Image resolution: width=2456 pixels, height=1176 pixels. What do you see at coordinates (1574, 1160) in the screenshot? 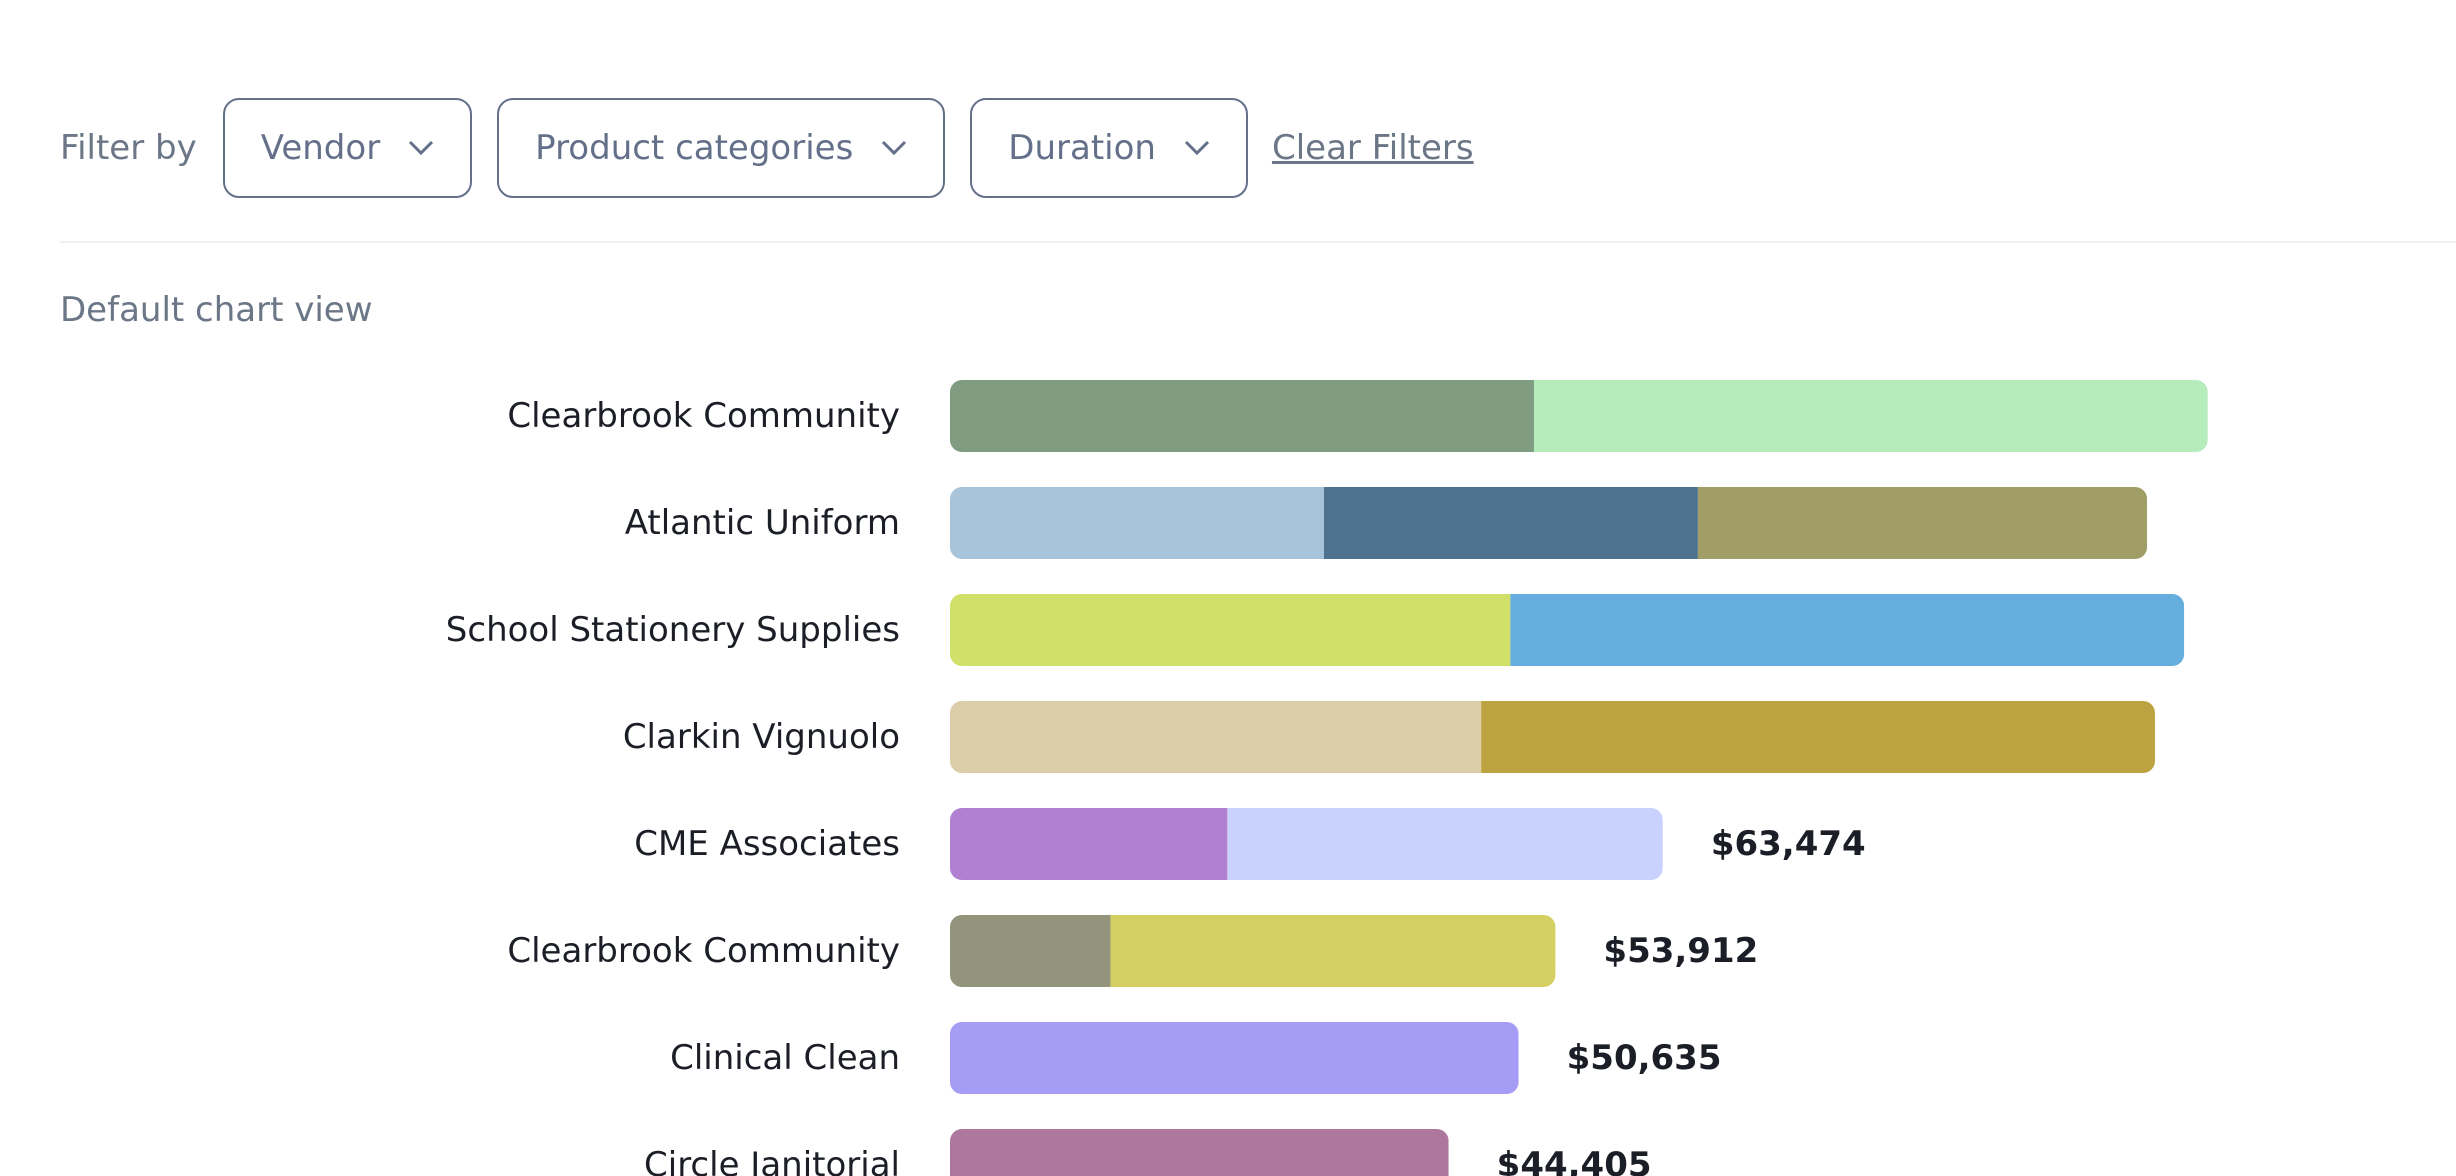
I see `bar-value-label: $44,405` at bounding box center [1574, 1160].